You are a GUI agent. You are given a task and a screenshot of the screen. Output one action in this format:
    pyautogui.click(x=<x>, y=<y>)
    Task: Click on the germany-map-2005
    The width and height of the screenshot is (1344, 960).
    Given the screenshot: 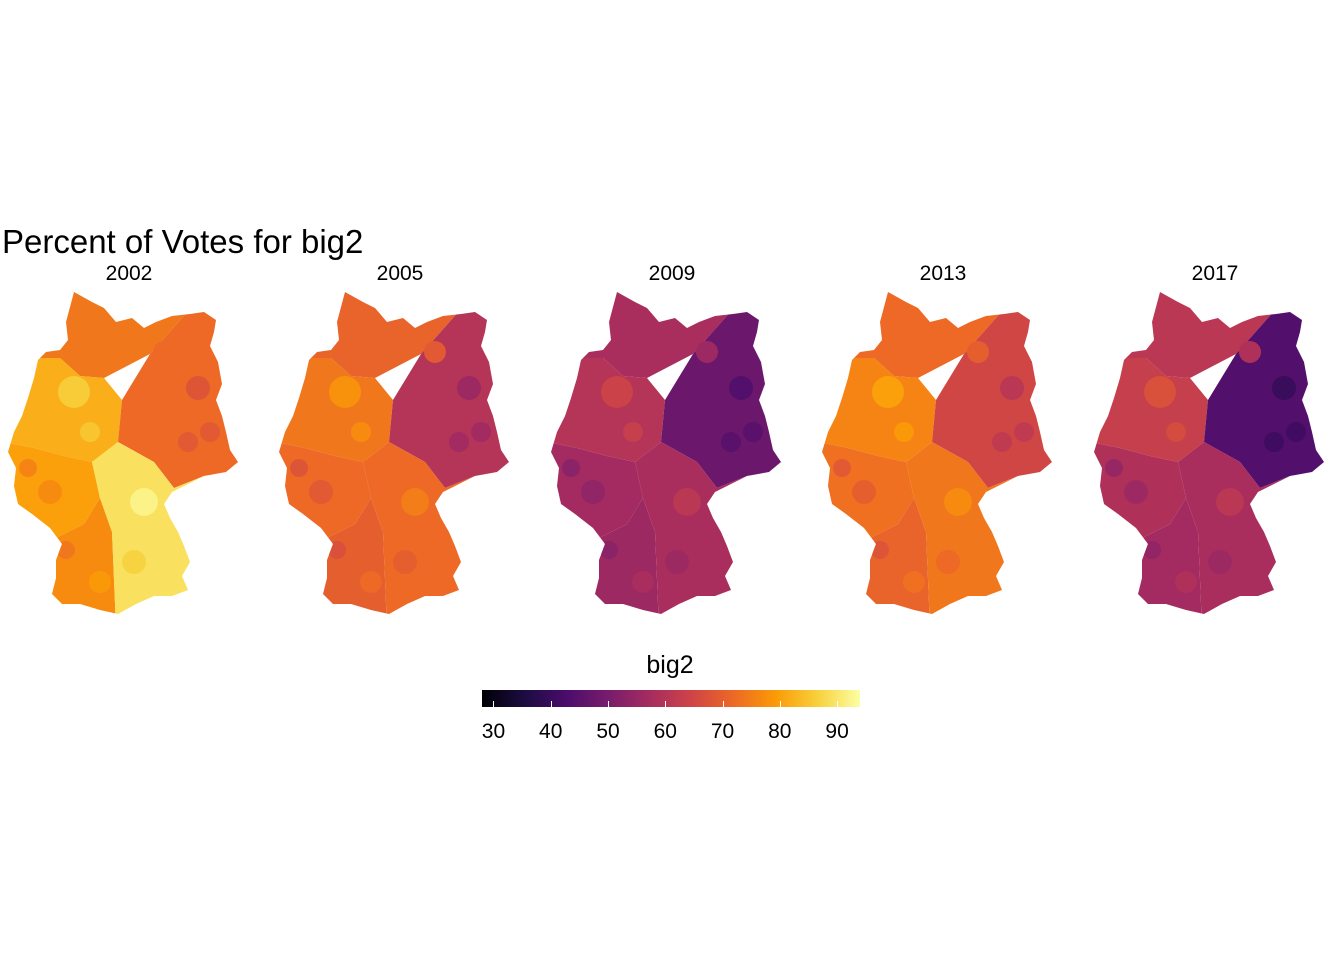 What is the action you would take?
    pyautogui.click(x=394, y=453)
    